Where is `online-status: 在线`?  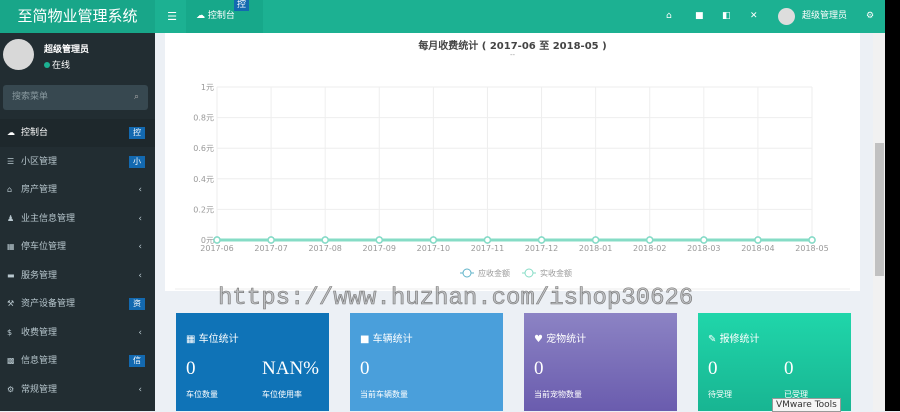 online-status: 在线 is located at coordinates (57, 64).